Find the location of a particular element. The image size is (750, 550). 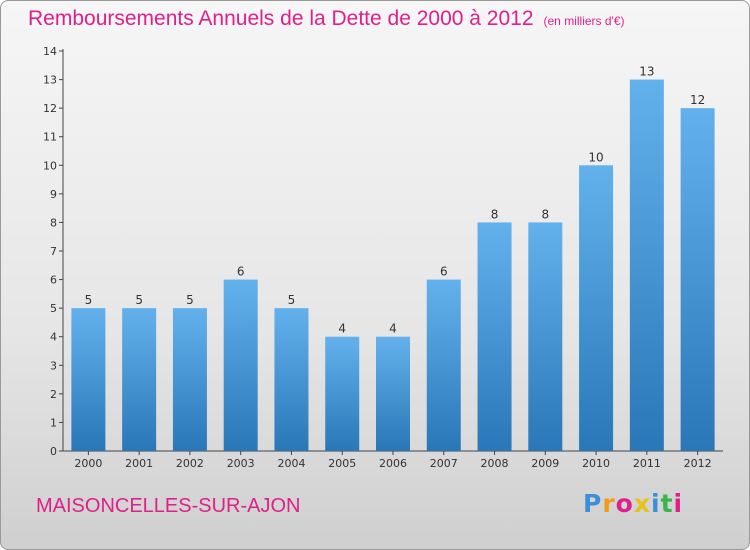

data-label: 12 is located at coordinates (697, 100).